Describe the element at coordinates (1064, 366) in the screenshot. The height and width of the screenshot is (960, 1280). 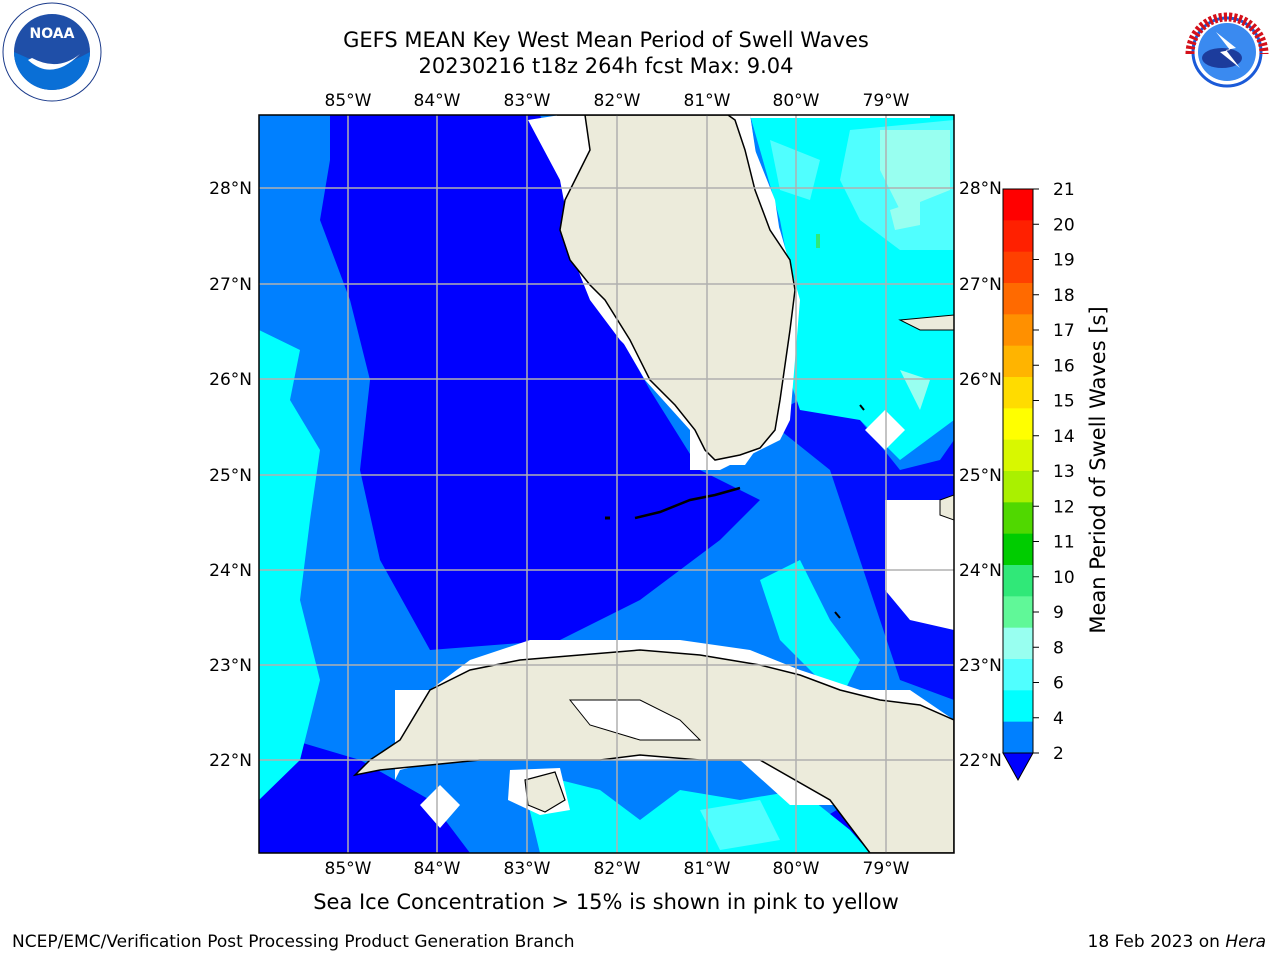
I see `colorbar-tick-label: 16` at that location.